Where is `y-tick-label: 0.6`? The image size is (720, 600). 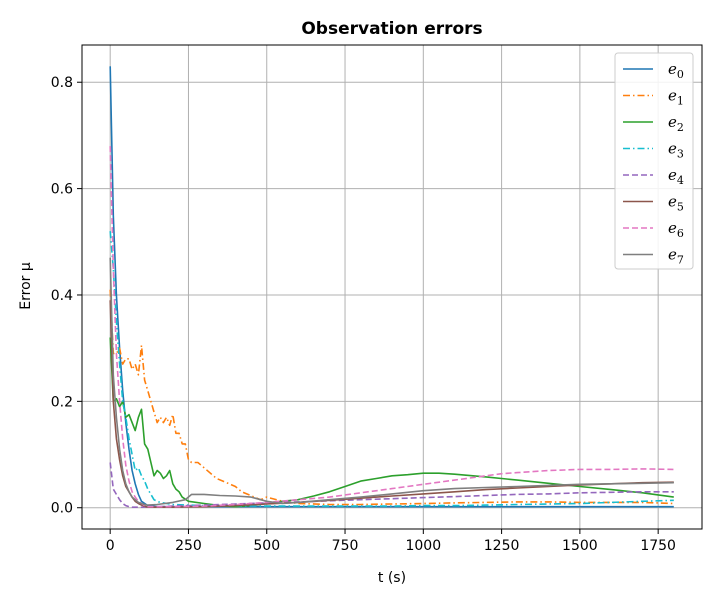
y-tick-label: 0.6 is located at coordinates (62, 190).